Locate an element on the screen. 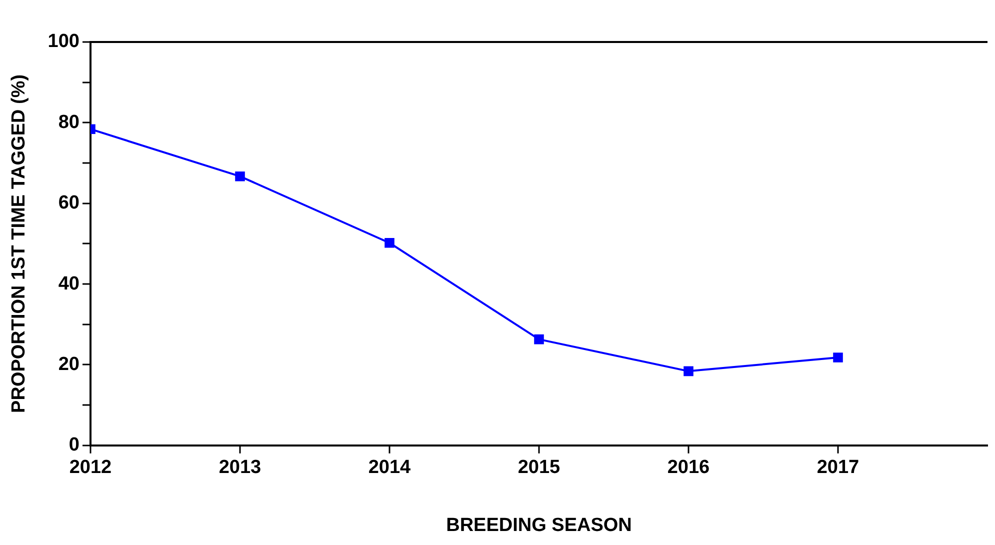 The height and width of the screenshot is (545, 995). y-tick-label: 40 is located at coordinates (69, 283).